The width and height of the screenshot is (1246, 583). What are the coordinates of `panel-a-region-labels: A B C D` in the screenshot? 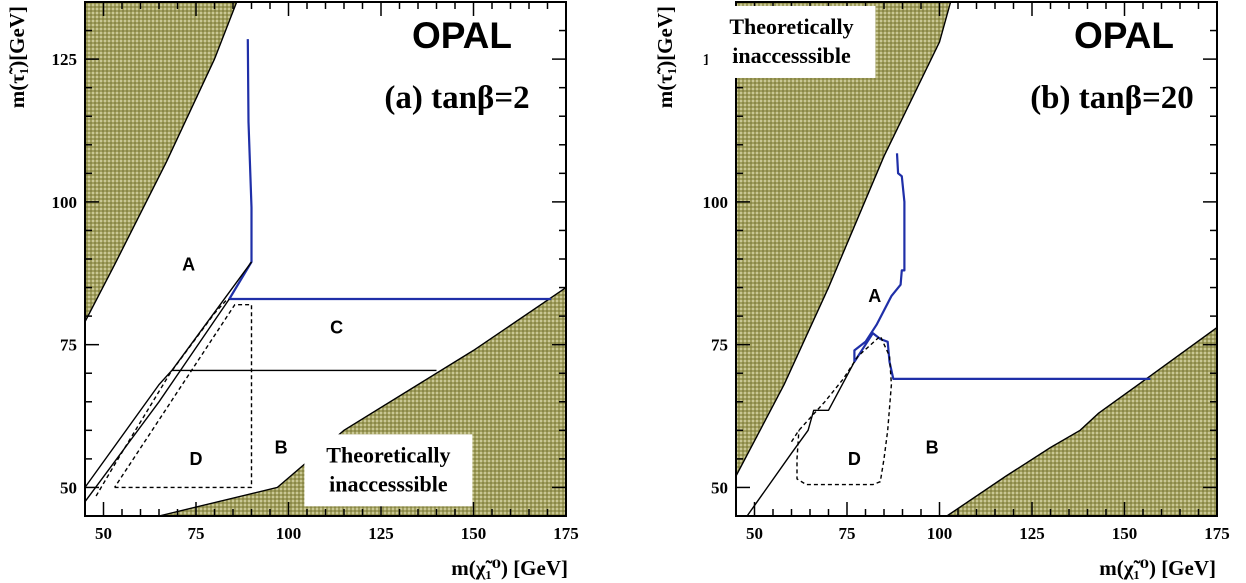 It's located at (262, 362).